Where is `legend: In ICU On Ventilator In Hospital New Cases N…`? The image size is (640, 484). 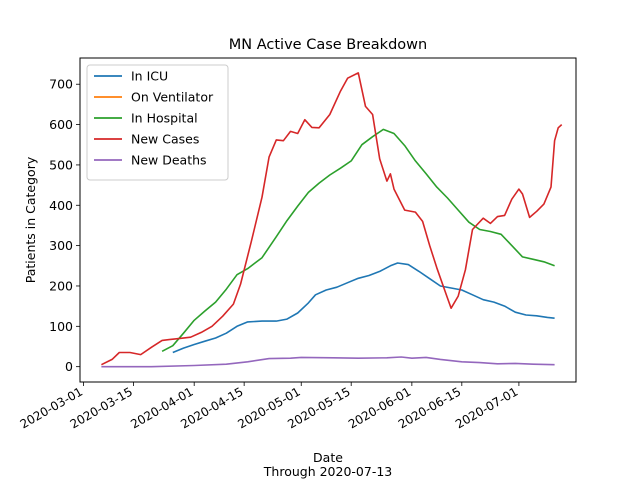
legend: In ICU On Ventilator In Hospital New Cases N… is located at coordinates (157, 122).